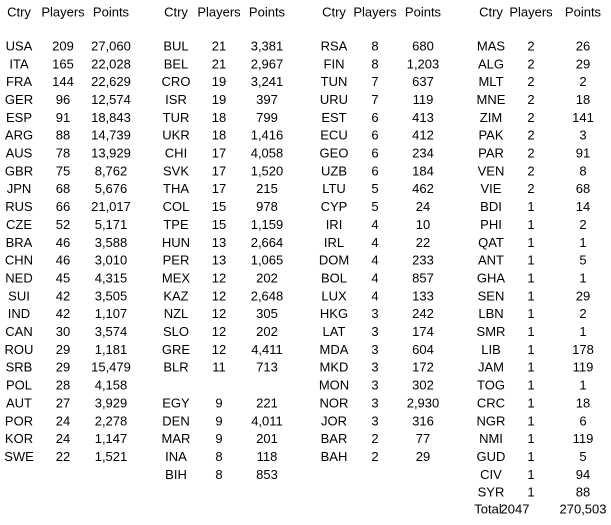 Image resolution: width=611 pixels, height=525 pixels. Describe the element at coordinates (423, 135) in the screenshot. I see `points-cell: 412` at that location.